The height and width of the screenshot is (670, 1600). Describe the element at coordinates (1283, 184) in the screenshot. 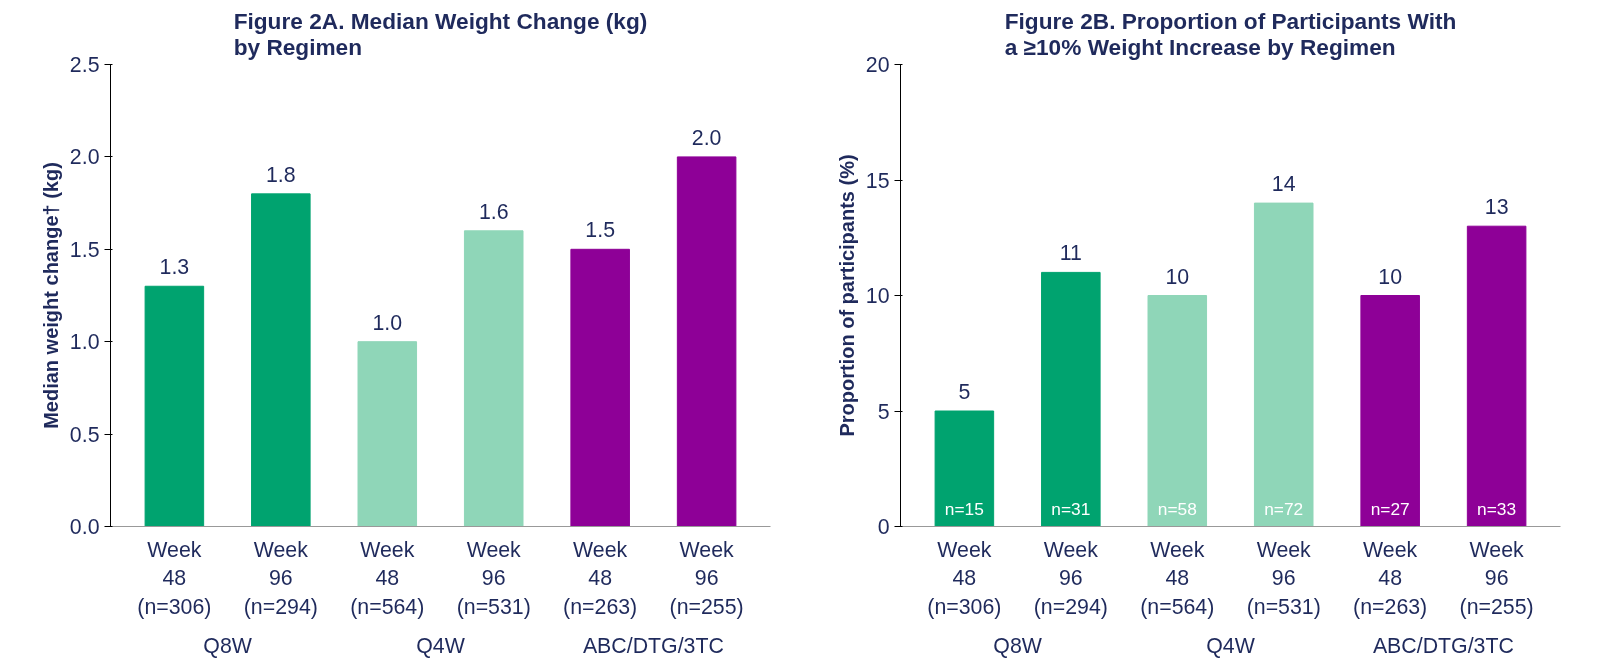

I see `data-label: 14` at that location.